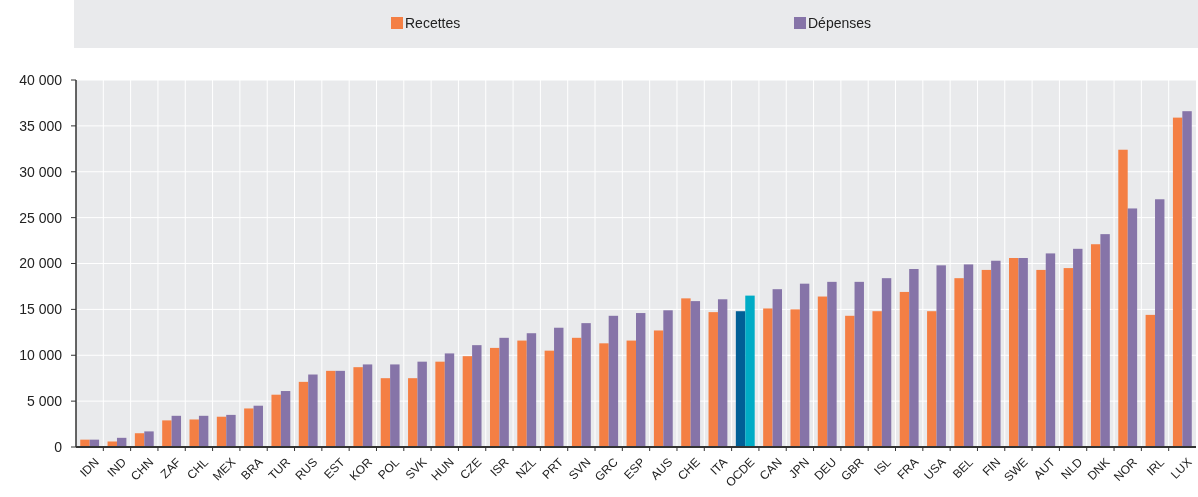 The width and height of the screenshot is (1198, 497). What do you see at coordinates (198, 468) in the screenshot?
I see `x-tick-label: CHL` at bounding box center [198, 468].